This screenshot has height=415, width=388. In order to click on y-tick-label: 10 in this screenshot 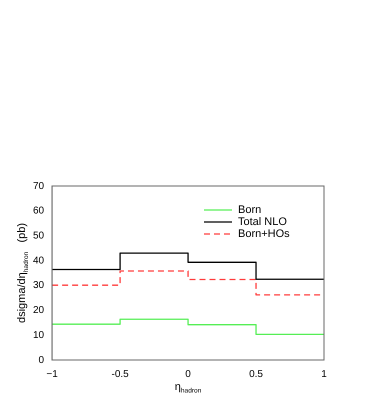, I will do `click(39, 335)`.